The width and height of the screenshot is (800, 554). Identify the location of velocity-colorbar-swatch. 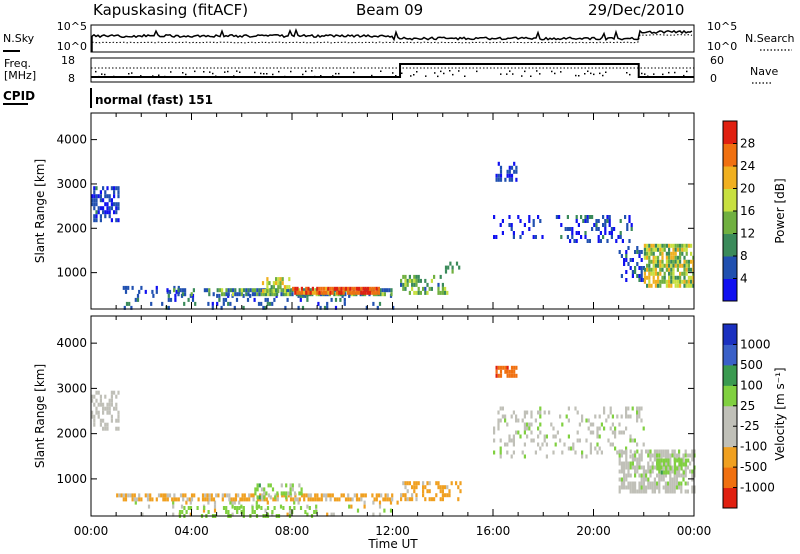
(730, 416).